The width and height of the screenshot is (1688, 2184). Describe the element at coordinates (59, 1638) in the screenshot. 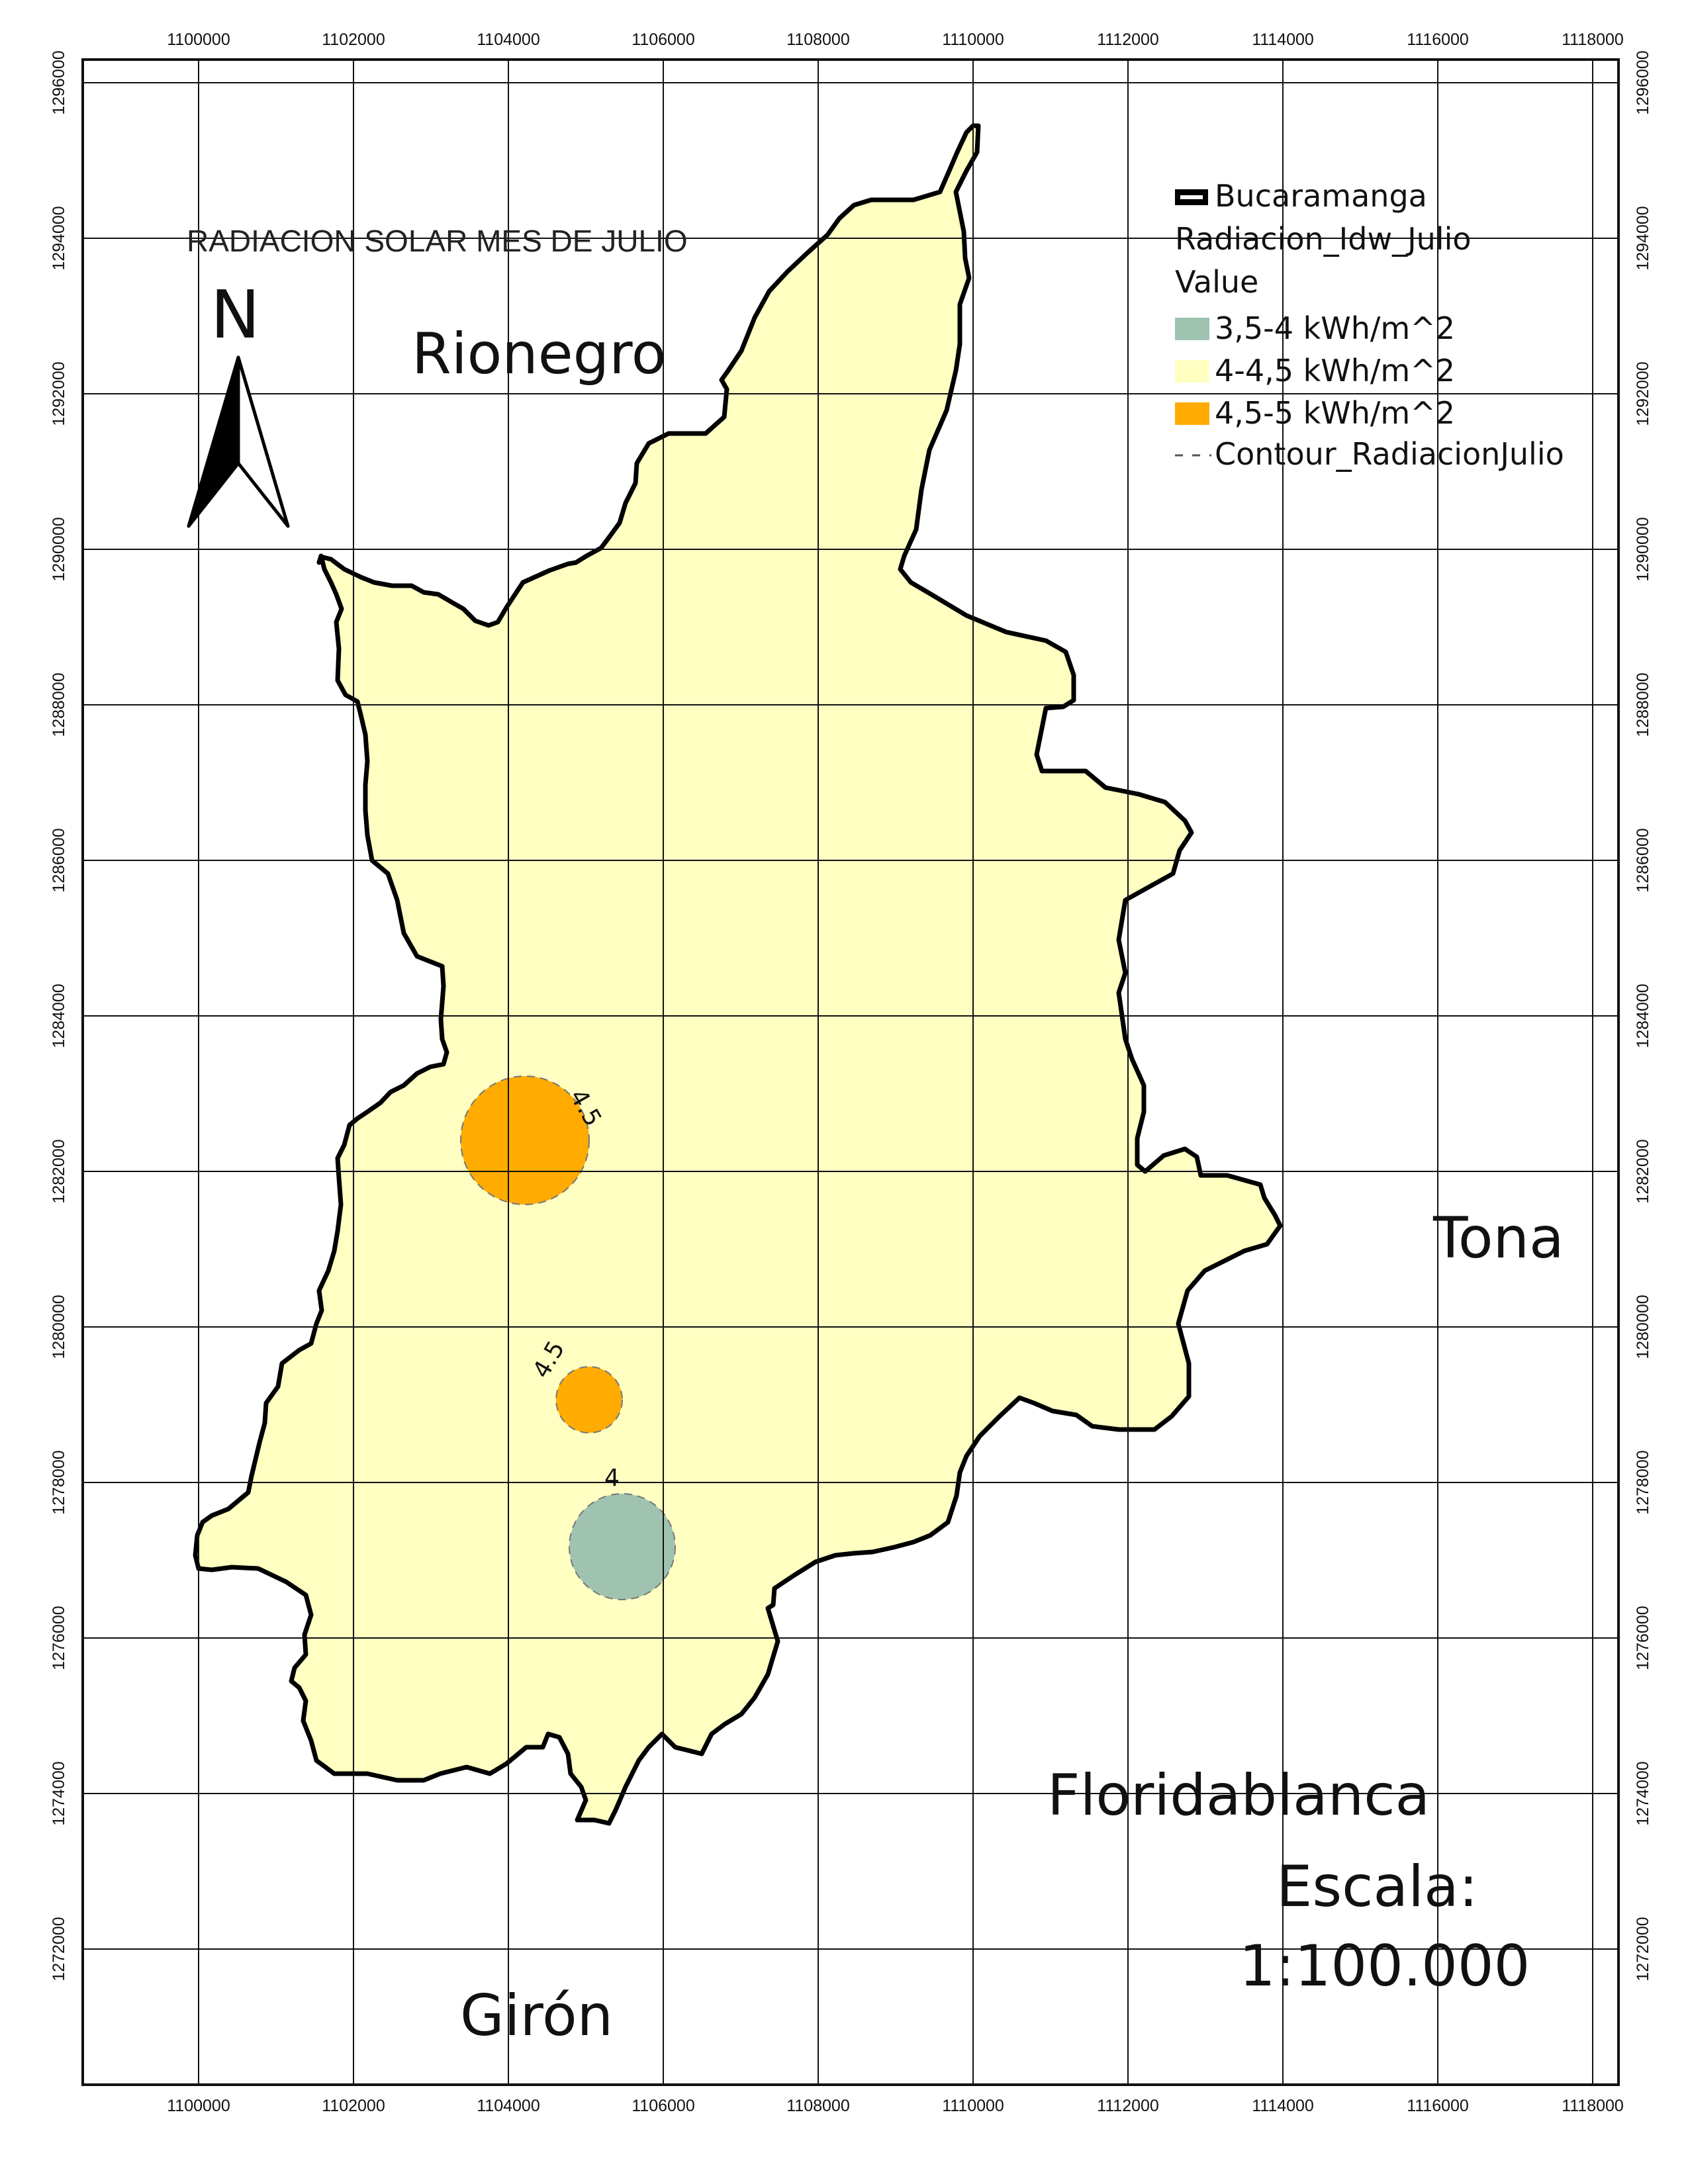

I see `y-tick-label-left: 1276000` at that location.